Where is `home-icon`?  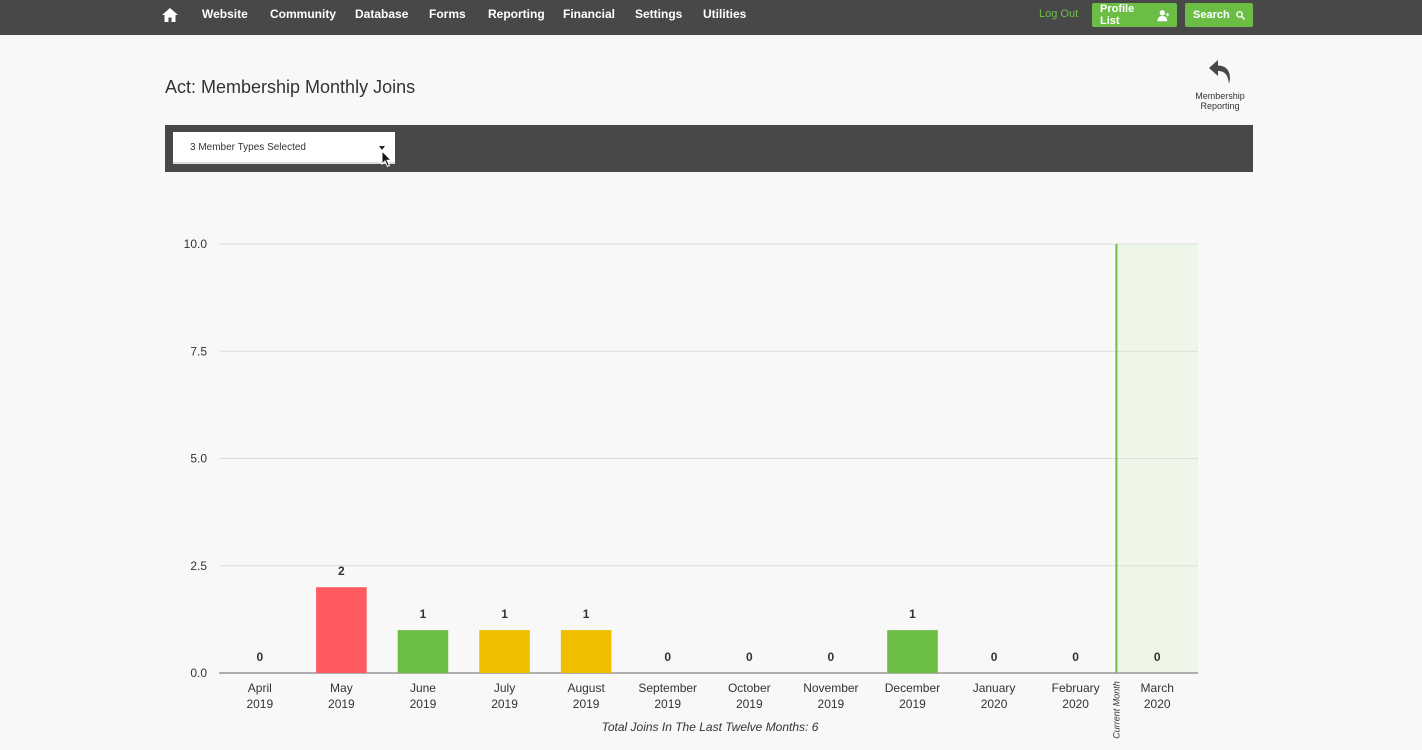
home-icon is located at coordinates (170, 15).